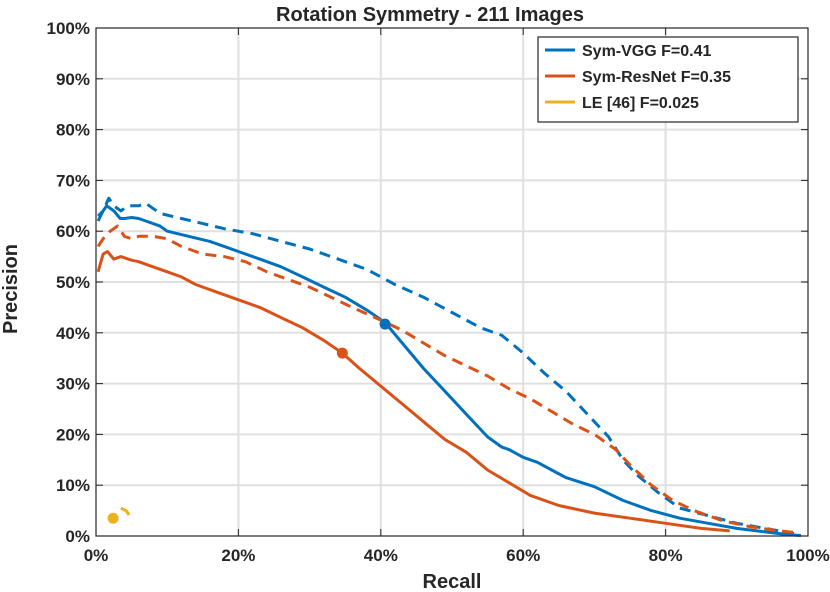  Describe the element at coordinates (73, 282) in the screenshot. I see `y-tick-label: 50%` at that location.